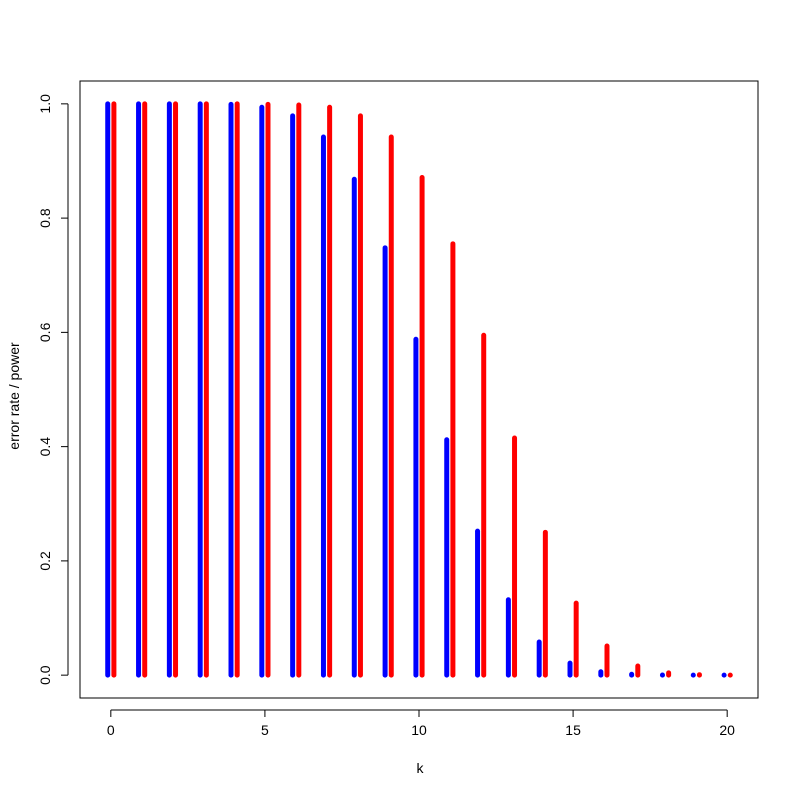 The image size is (800, 800). Describe the element at coordinates (14, 396) in the screenshot. I see `y-axis-label: error rate / power` at that location.